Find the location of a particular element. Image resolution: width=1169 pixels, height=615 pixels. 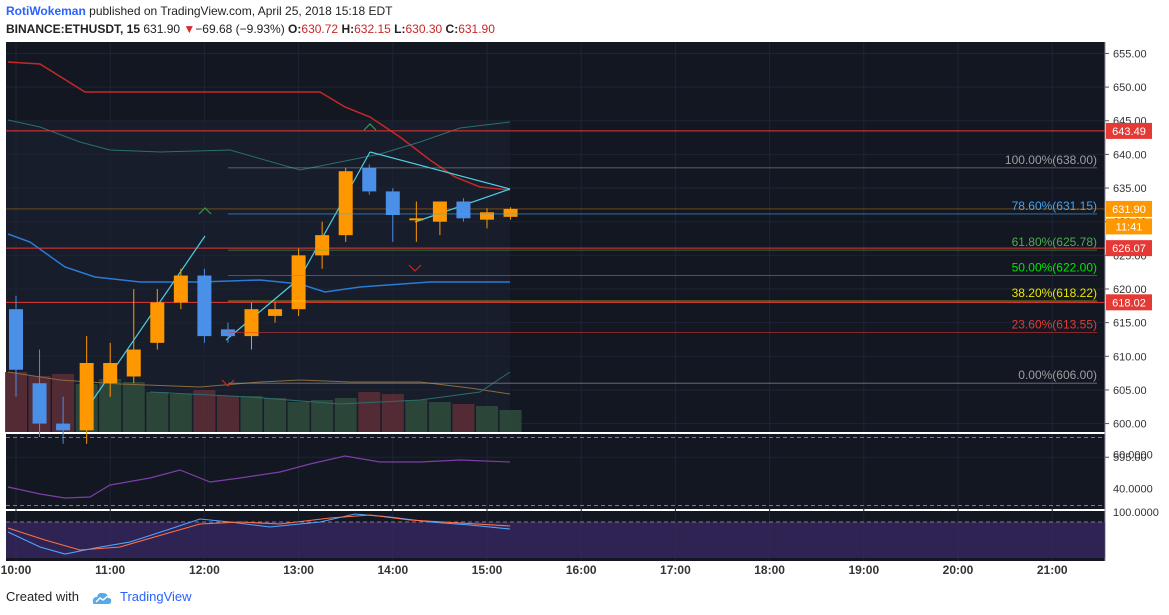

ma-line-blue is located at coordinates (258, 263).